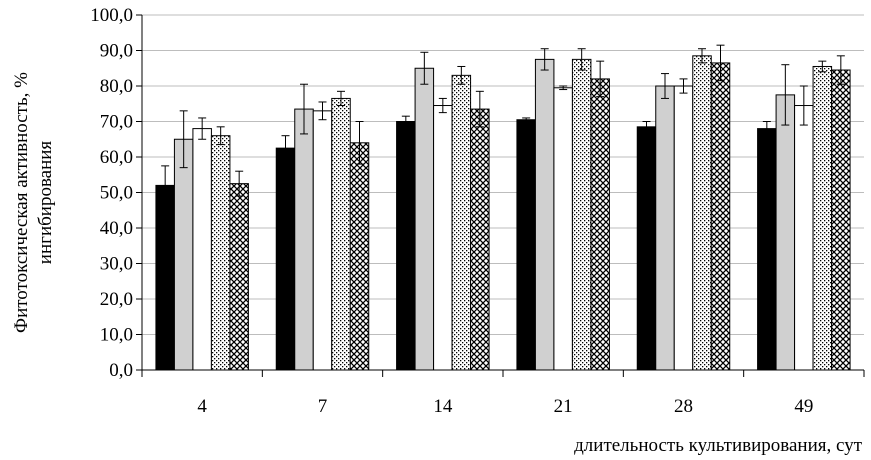 This screenshot has height=460, width=871. What do you see at coordinates (116, 157) in the screenshot?
I see `y-tick-label: 60,0` at bounding box center [116, 157].